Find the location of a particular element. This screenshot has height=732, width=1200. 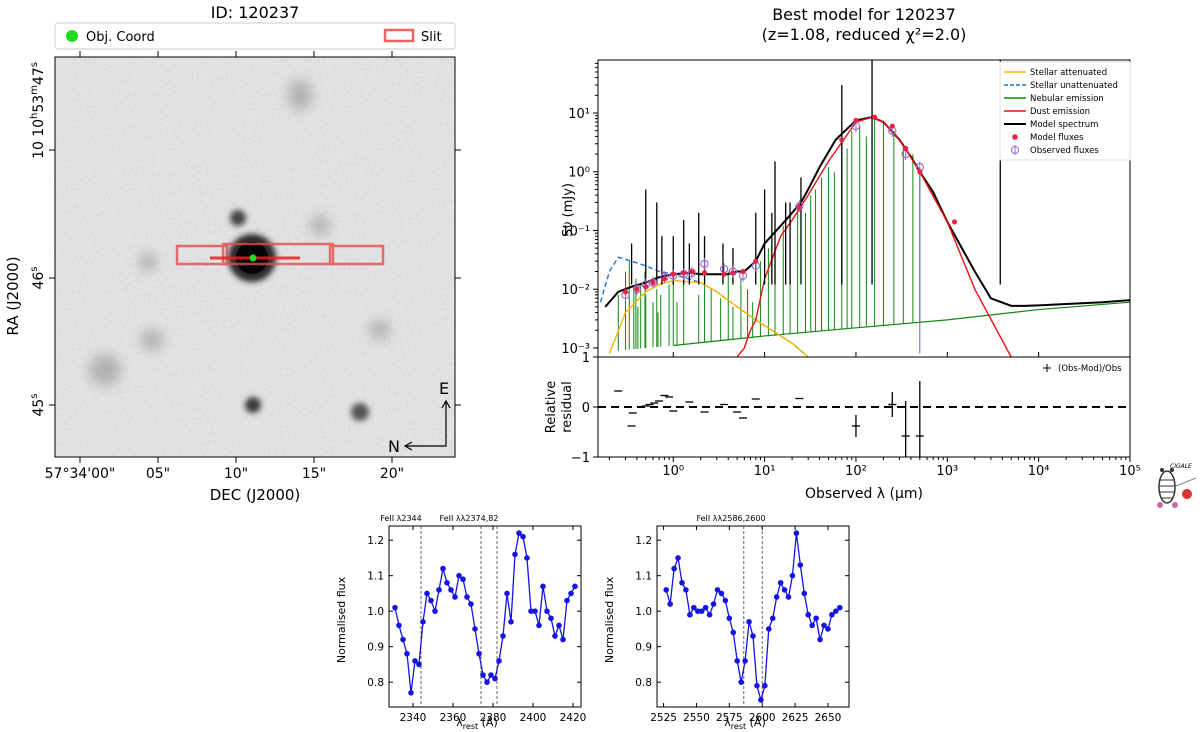

spectrum2-y-tick-label: 1.2 is located at coordinates (643, 541).